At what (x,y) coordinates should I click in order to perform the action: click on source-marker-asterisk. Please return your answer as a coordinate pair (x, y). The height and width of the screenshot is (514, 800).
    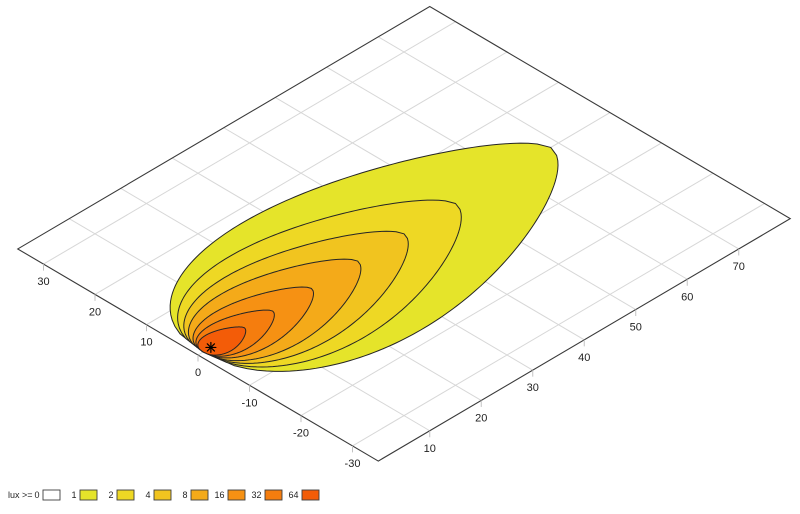
    Looking at the image, I should click on (211, 347).